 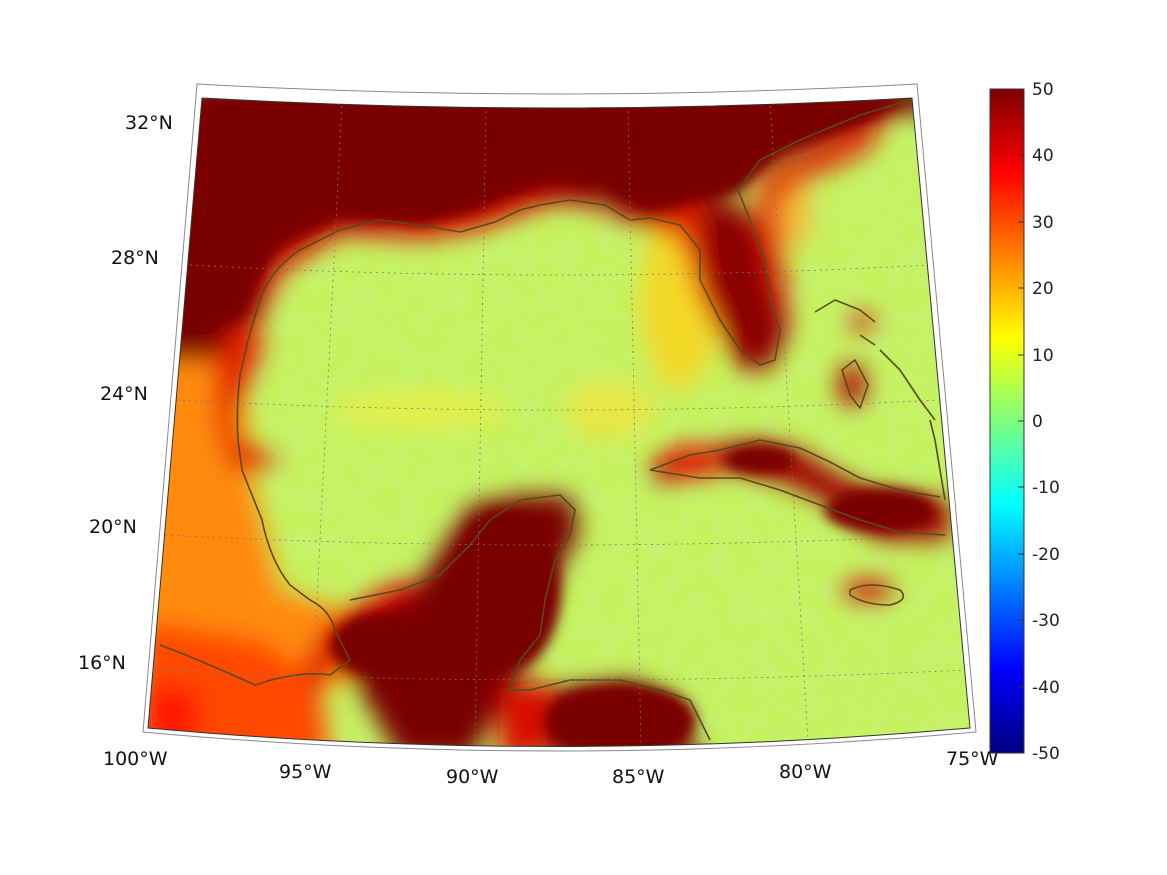 What do you see at coordinates (1046, 754) in the screenshot?
I see `colorbar-tick-neg50: -50` at bounding box center [1046, 754].